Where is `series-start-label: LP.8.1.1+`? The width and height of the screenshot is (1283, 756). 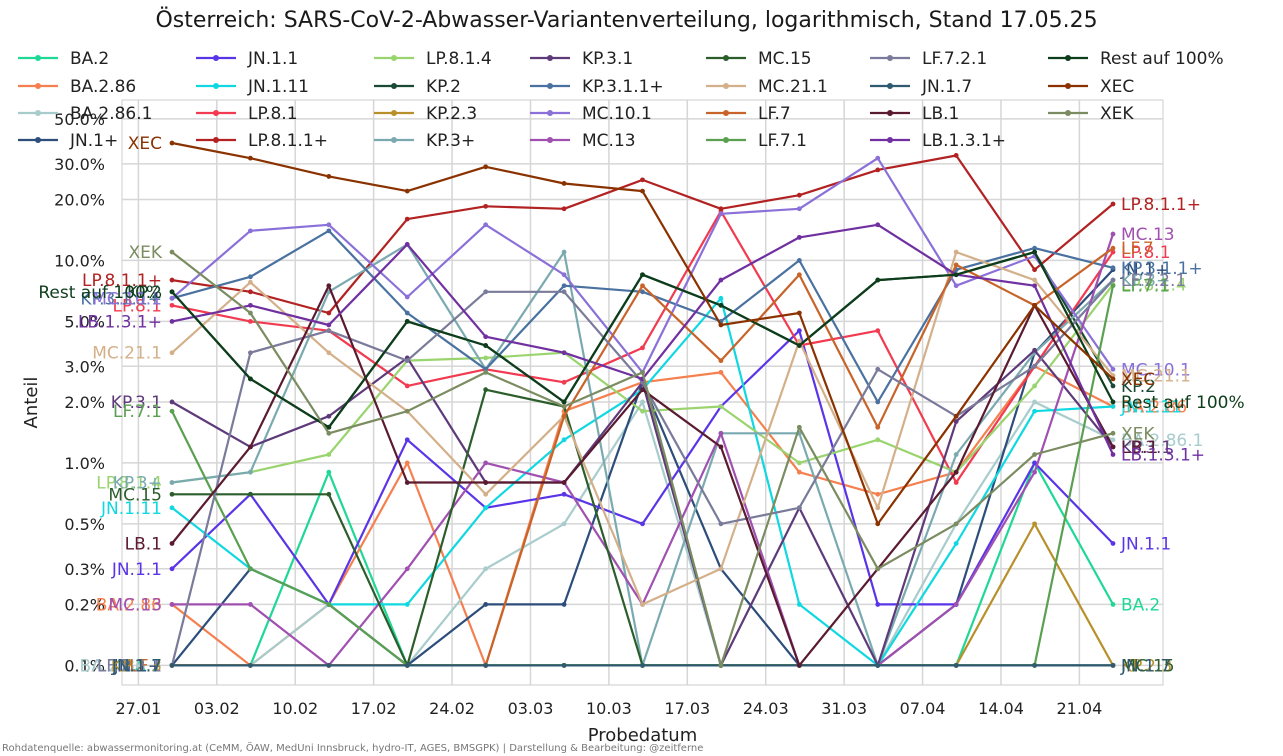
series-start-label: LP.8.1.1+ is located at coordinates (122, 281).